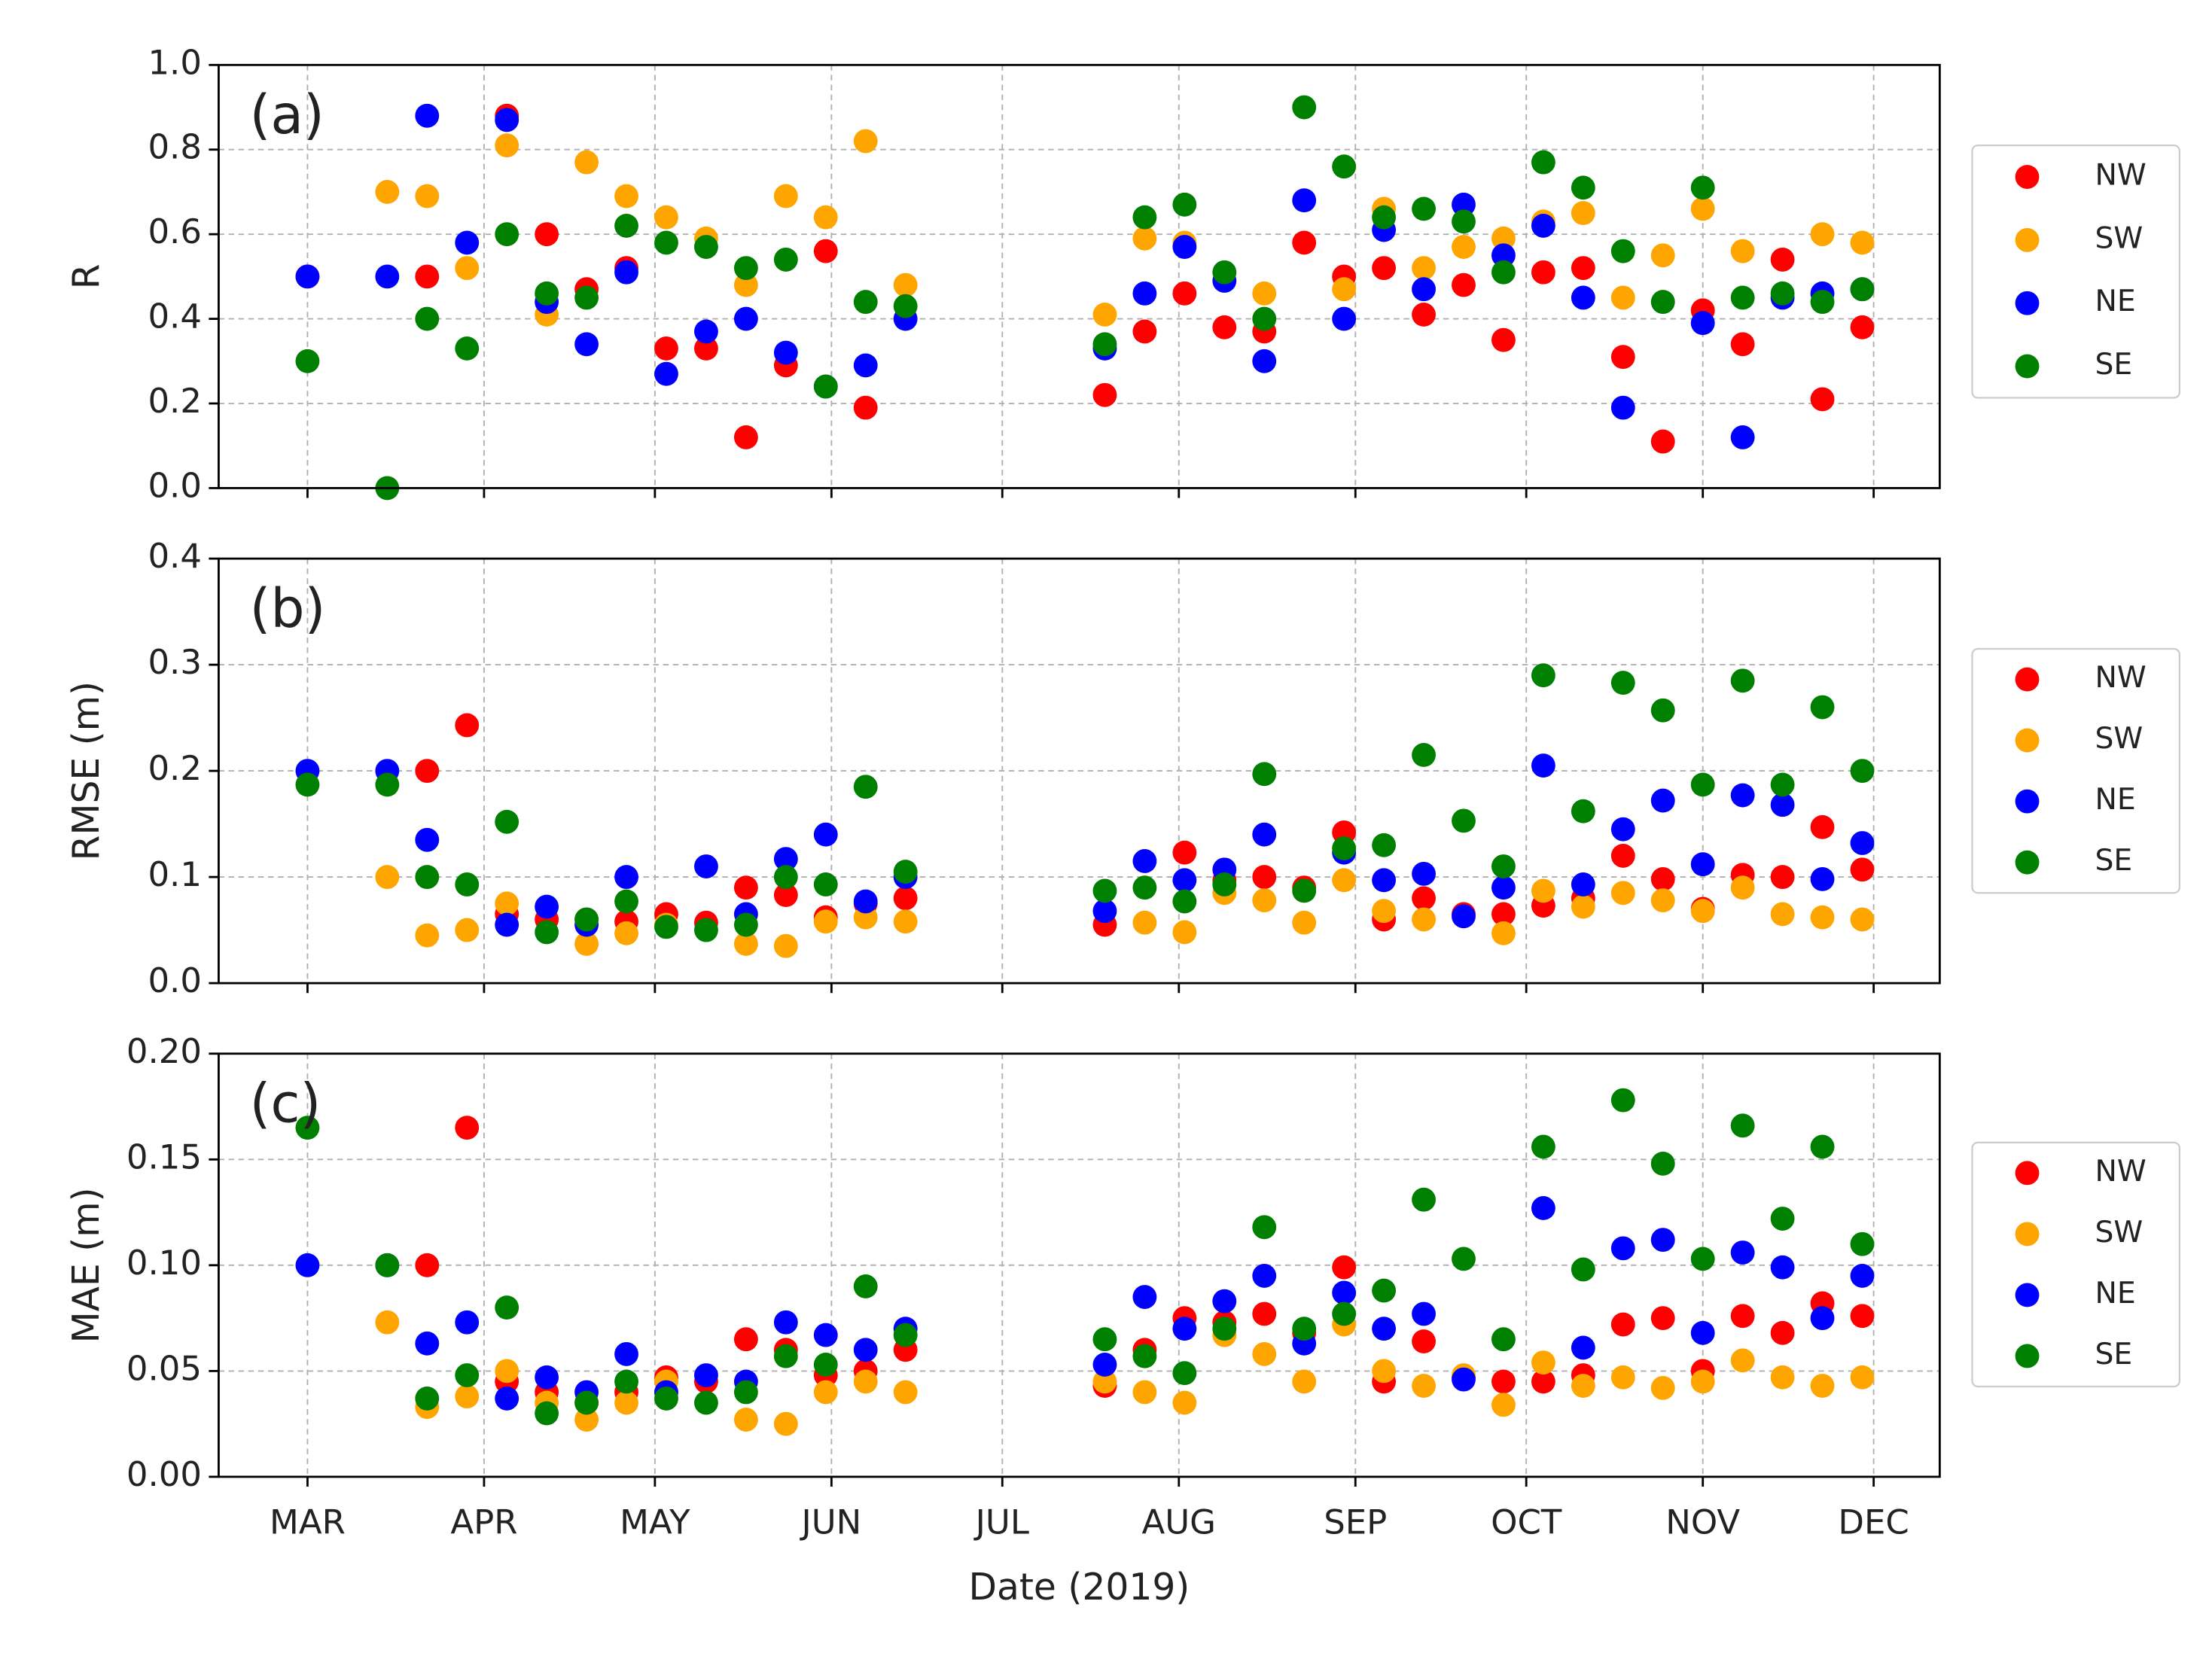 Image resolution: width=2212 pixels, height=1656 pixels. Describe the element at coordinates (2076, 1264) in the screenshot. I see `legend-box` at that location.